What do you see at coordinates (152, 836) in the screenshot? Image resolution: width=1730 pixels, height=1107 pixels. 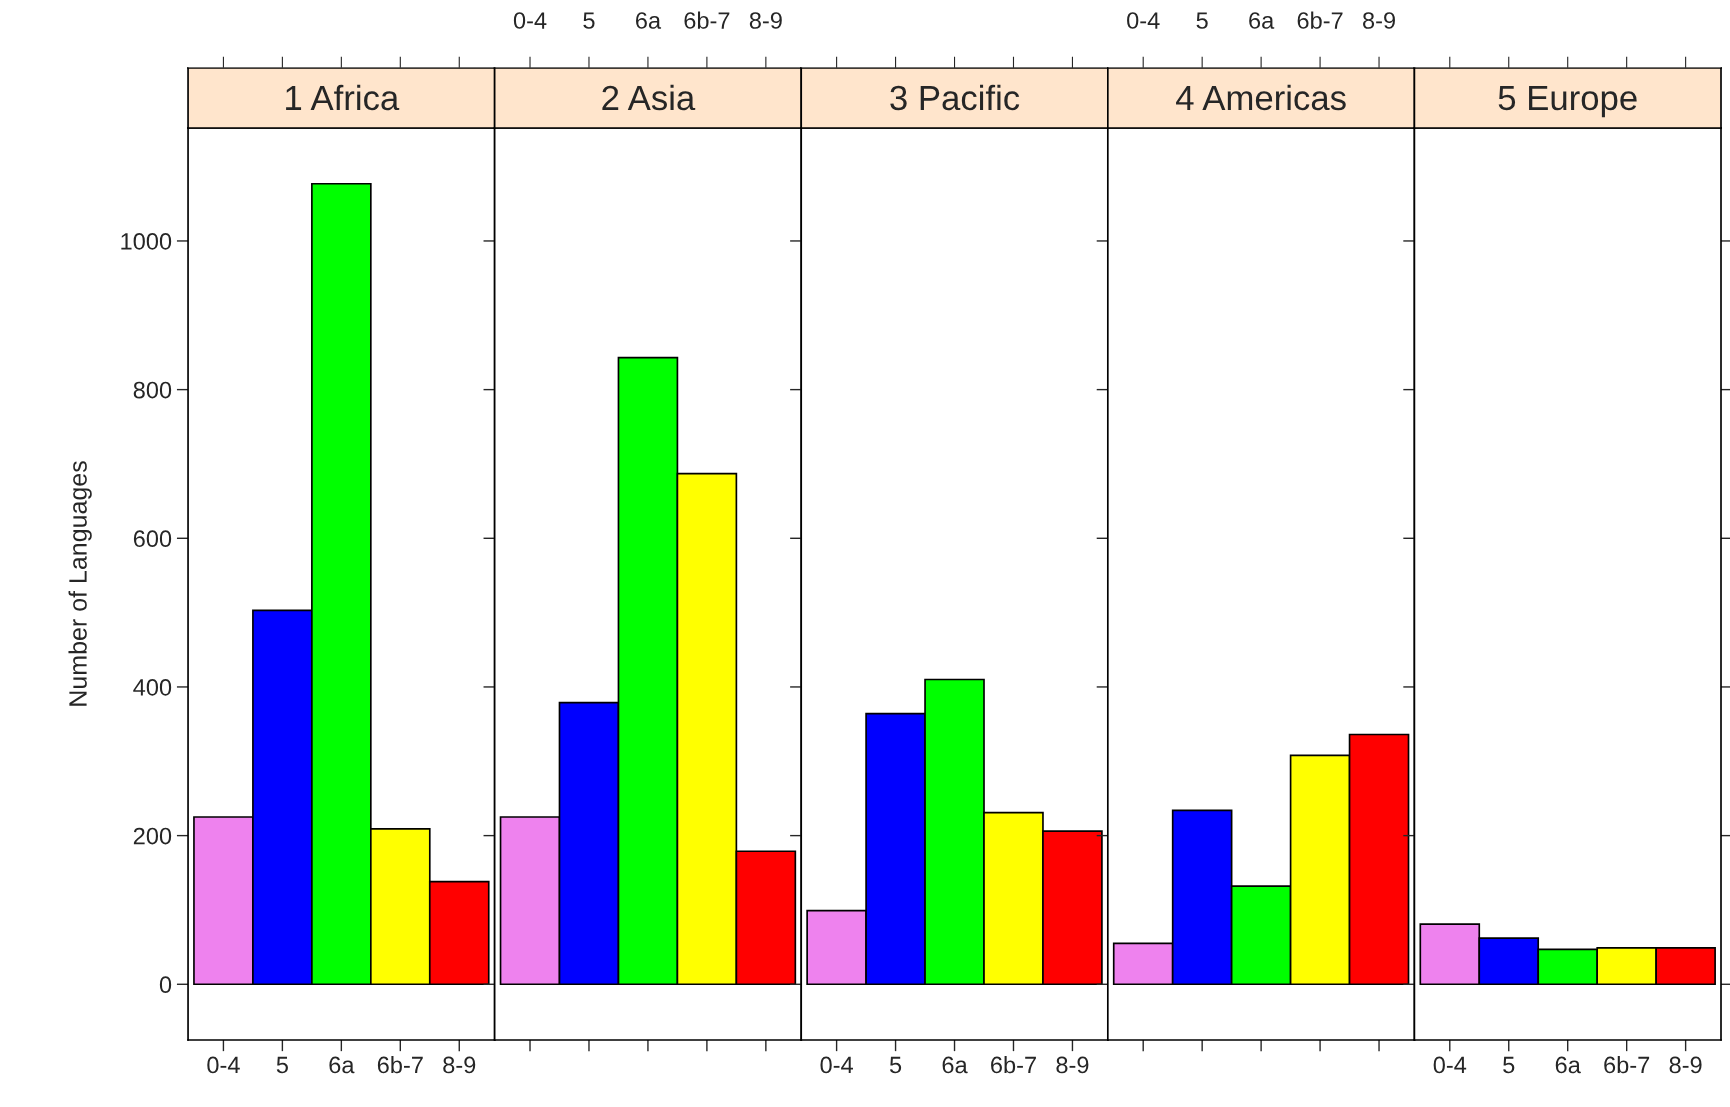 I see `y-tick-label: 200` at bounding box center [152, 836].